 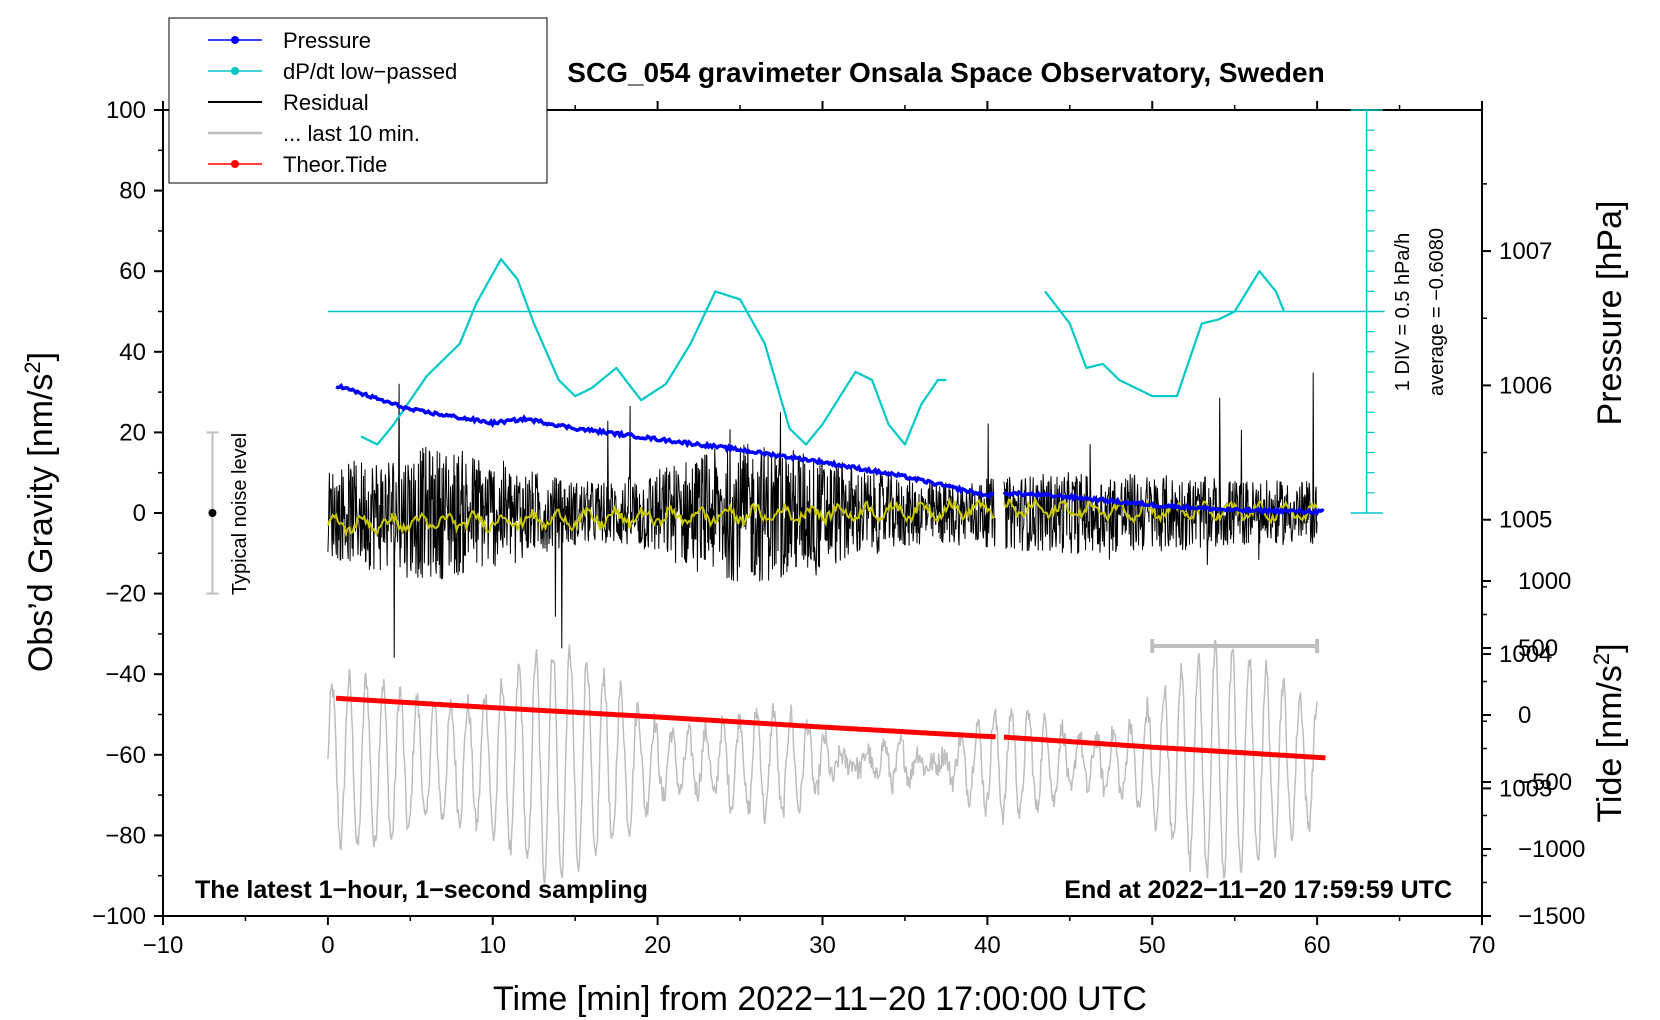 What do you see at coordinates (823, 352) in the screenshot?
I see `series-dpdt` at bounding box center [823, 352].